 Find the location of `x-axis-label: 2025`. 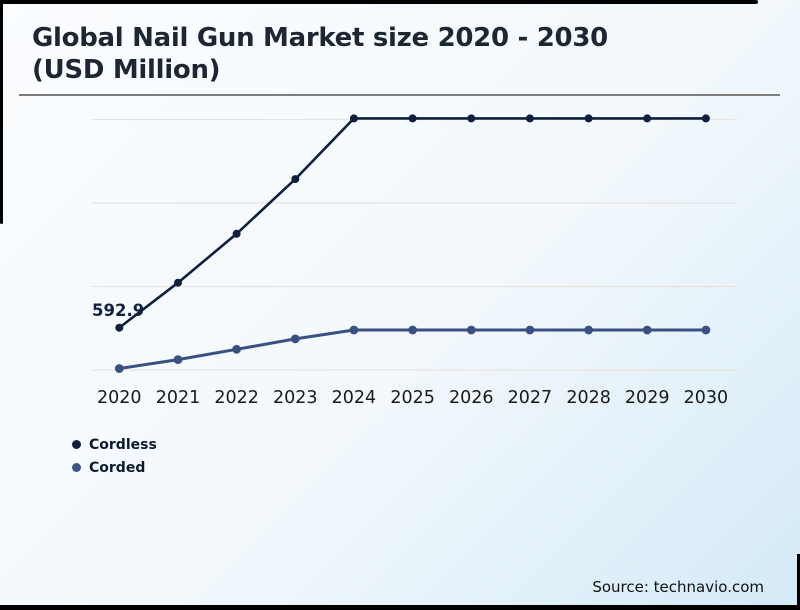

x-axis-label: 2025 is located at coordinates (412, 398).